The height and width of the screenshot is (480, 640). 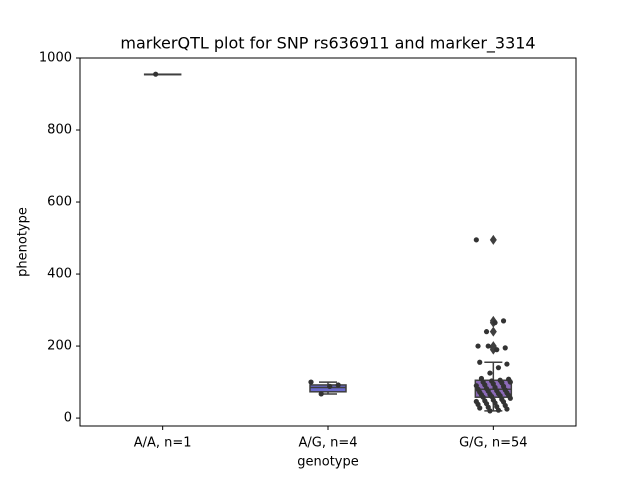 I want to click on x-tick-label: G/G, n=54, so click(x=493, y=443).